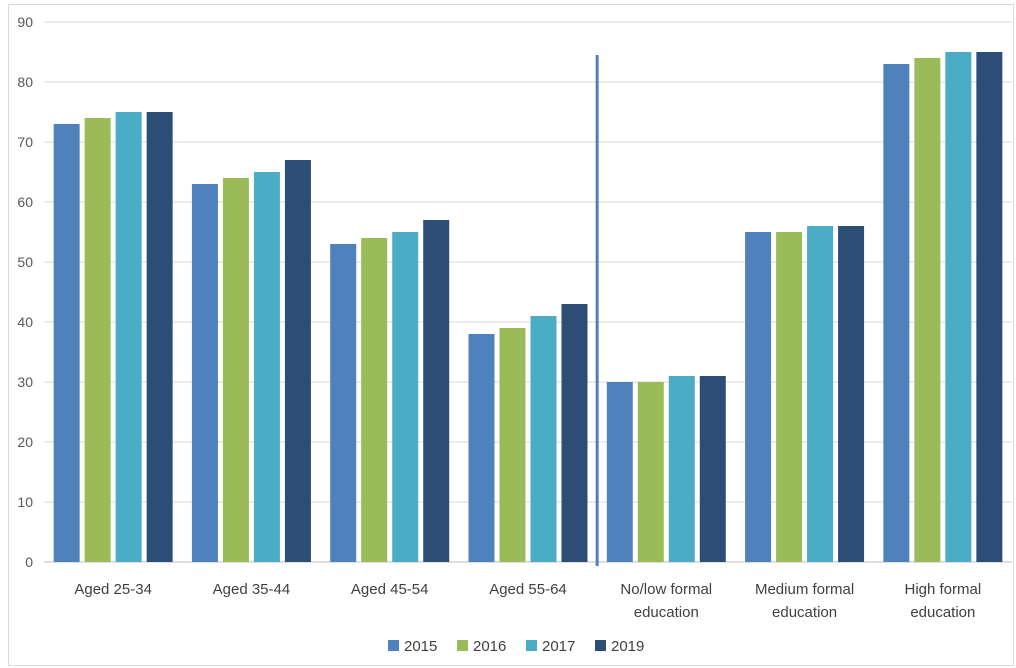 The height and width of the screenshot is (668, 1016). I want to click on y-tick-label: 0, so click(29, 562).